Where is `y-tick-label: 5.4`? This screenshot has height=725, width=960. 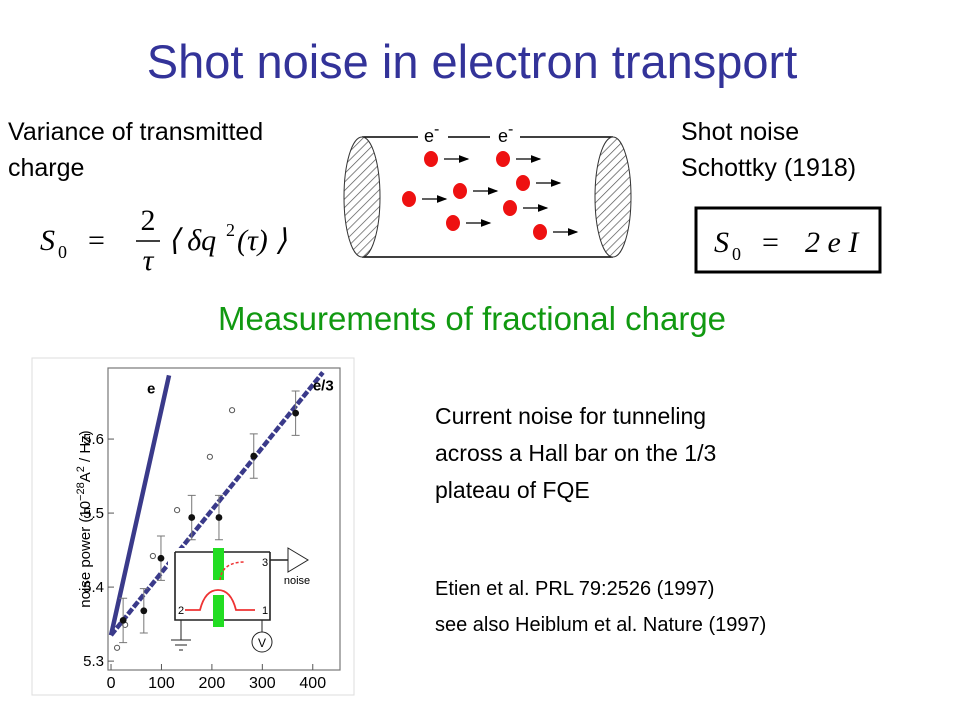
y-tick-label: 5.4 is located at coordinates (93, 587).